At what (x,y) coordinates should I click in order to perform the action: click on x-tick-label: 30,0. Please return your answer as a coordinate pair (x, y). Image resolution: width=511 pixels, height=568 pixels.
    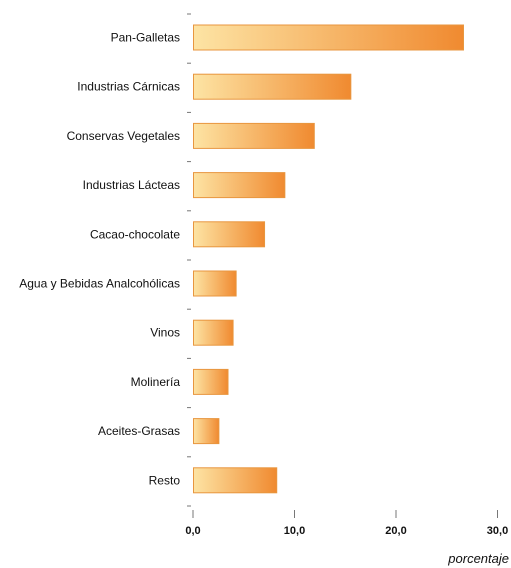
    Looking at the image, I should click on (497, 531).